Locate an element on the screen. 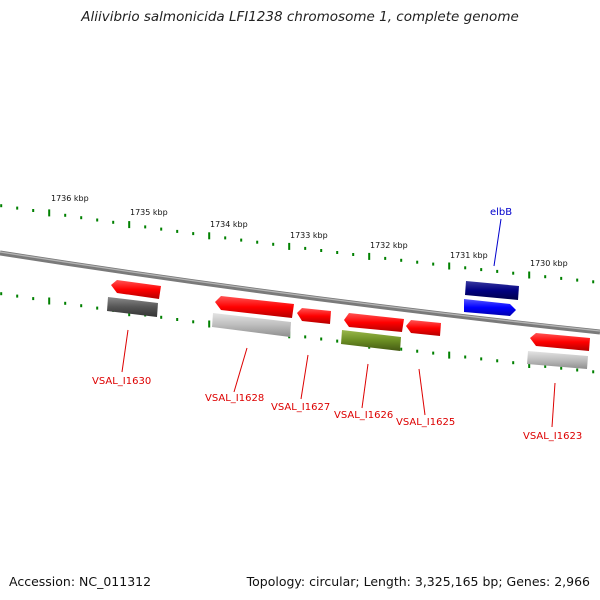  gene-label-vsal-i1626: VSAL_I1626 is located at coordinates (363, 415).